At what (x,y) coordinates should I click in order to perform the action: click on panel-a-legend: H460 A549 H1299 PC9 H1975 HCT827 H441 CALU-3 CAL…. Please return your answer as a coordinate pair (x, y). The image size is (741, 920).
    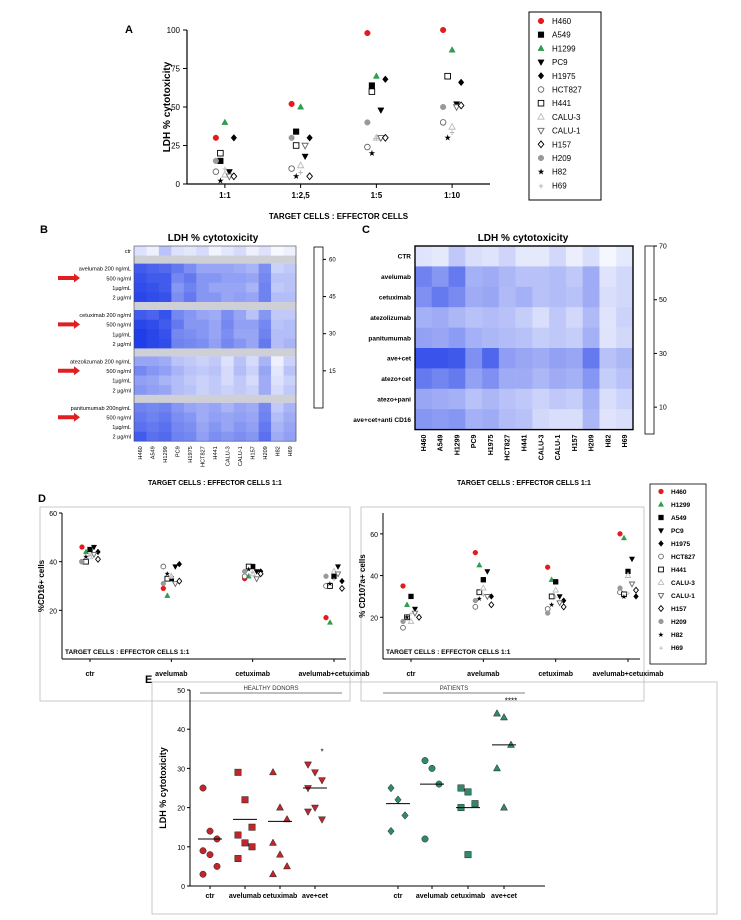
    Looking at the image, I should click on (565, 106).